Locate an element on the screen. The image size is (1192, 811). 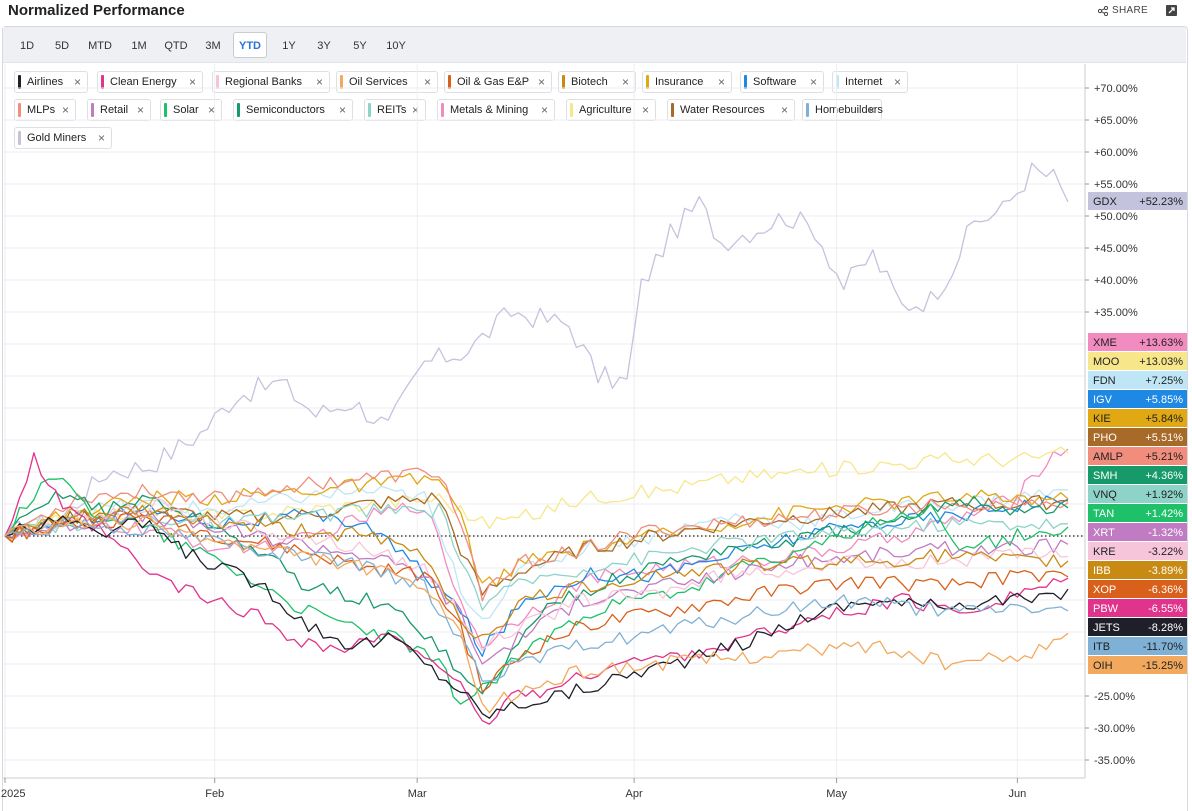
value-badge-ibb: IBB -3.89% is located at coordinates (1137, 570).